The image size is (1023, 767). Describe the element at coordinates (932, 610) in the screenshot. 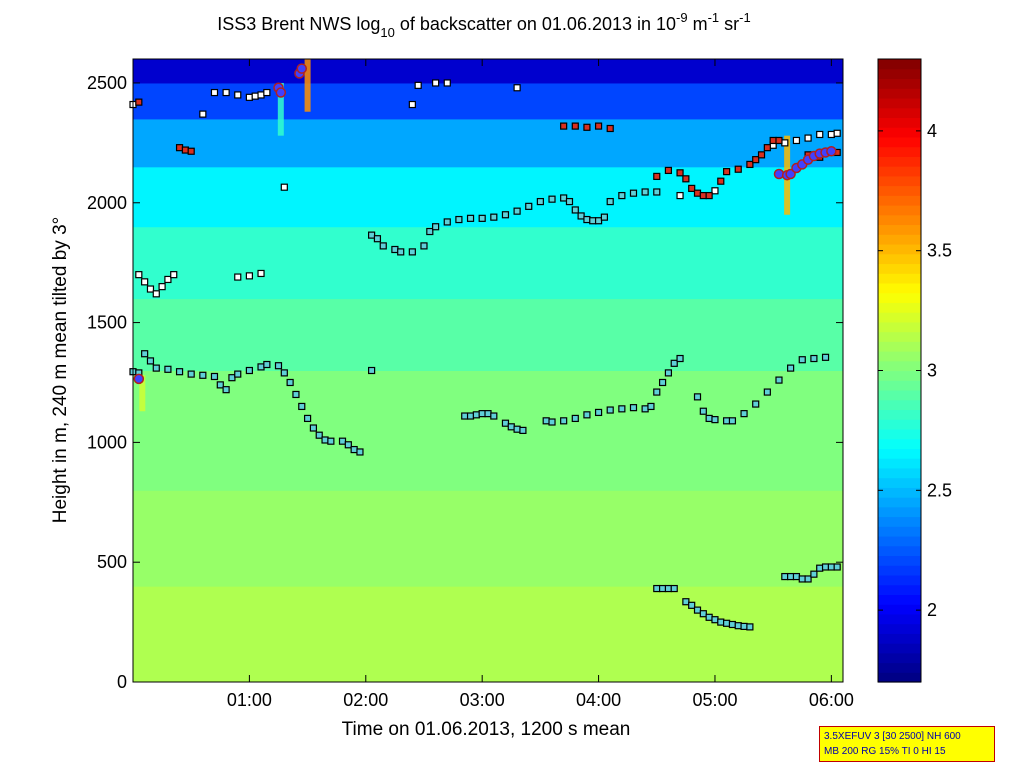

I see `cbar-tick-label-0: 2` at that location.